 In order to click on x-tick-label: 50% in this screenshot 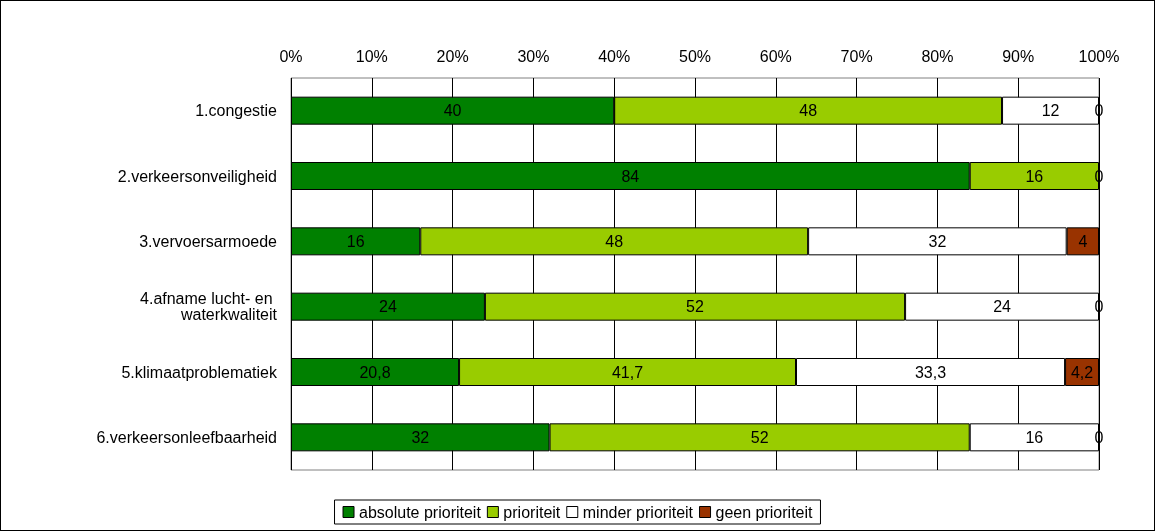, I will do `click(695, 56)`.